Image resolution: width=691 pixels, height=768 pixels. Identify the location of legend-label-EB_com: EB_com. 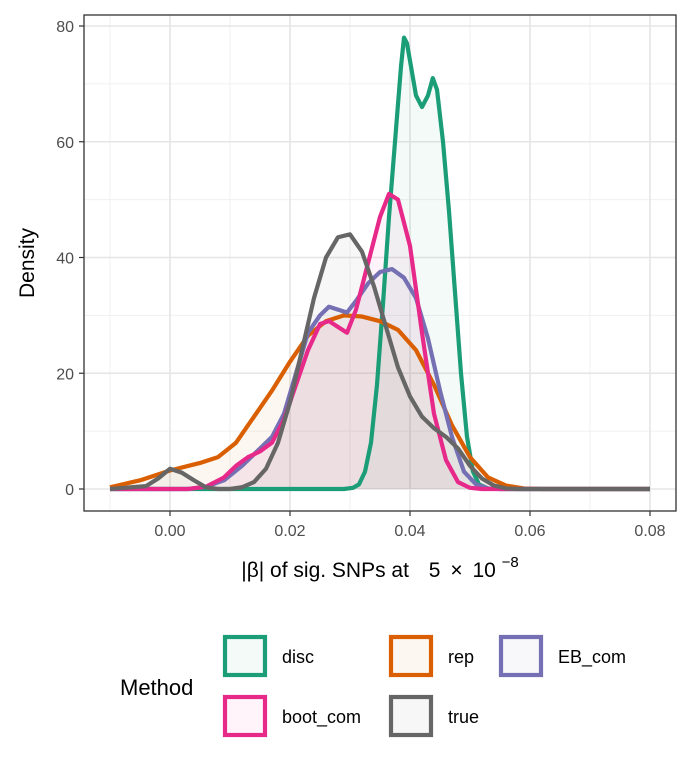
(592, 657).